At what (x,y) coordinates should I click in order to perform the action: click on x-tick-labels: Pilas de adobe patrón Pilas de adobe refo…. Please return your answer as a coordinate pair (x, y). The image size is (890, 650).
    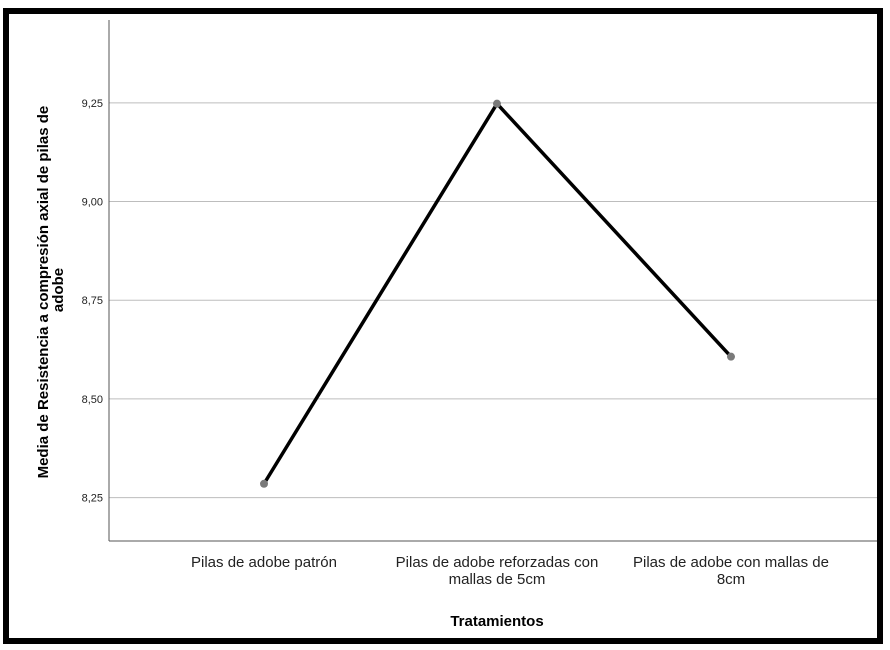
    Looking at the image, I should click on (510, 571).